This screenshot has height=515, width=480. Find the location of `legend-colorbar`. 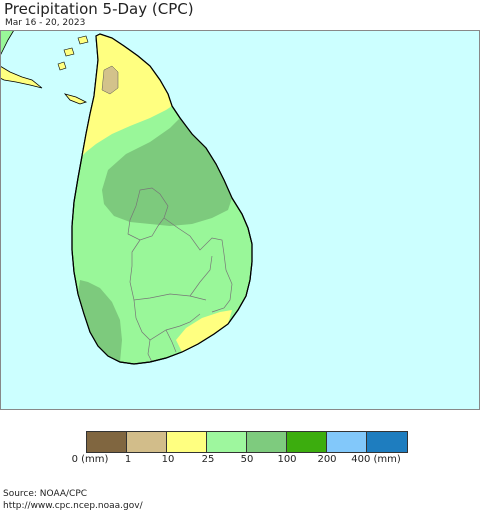

legend-colorbar is located at coordinates (247, 442).